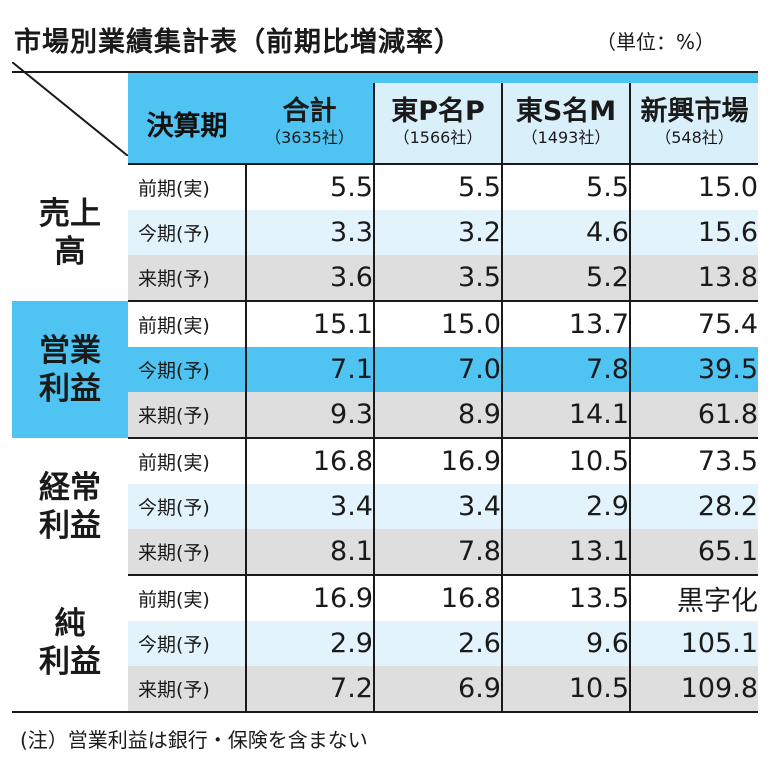  Describe the element at coordinates (693, 369) in the screenshot. I see `value-cell: 39.5` at that location.